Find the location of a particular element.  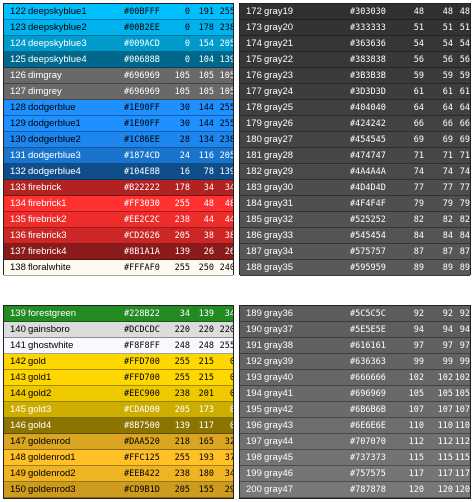

blue-value: 34 is located at coordinates (228, 188).